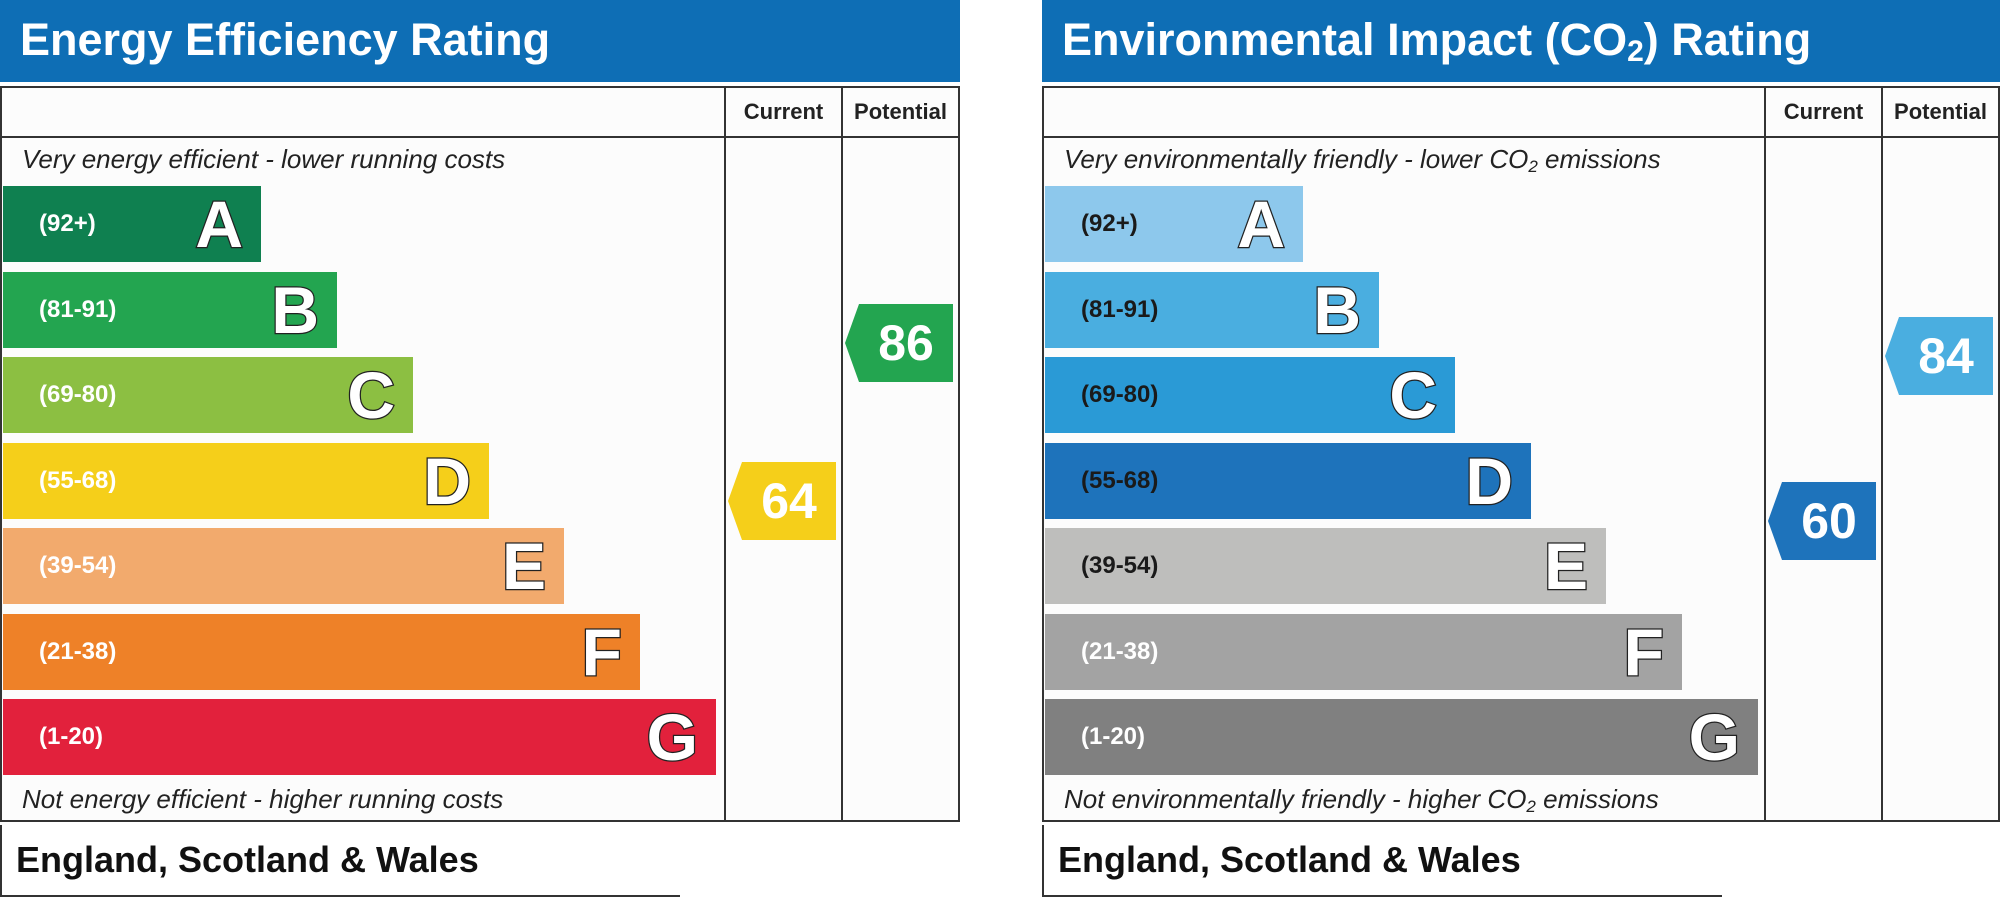 This screenshot has width=2000, height=899. I want to click on title-bar: Energy Efficiency Rating, so click(480, 41).